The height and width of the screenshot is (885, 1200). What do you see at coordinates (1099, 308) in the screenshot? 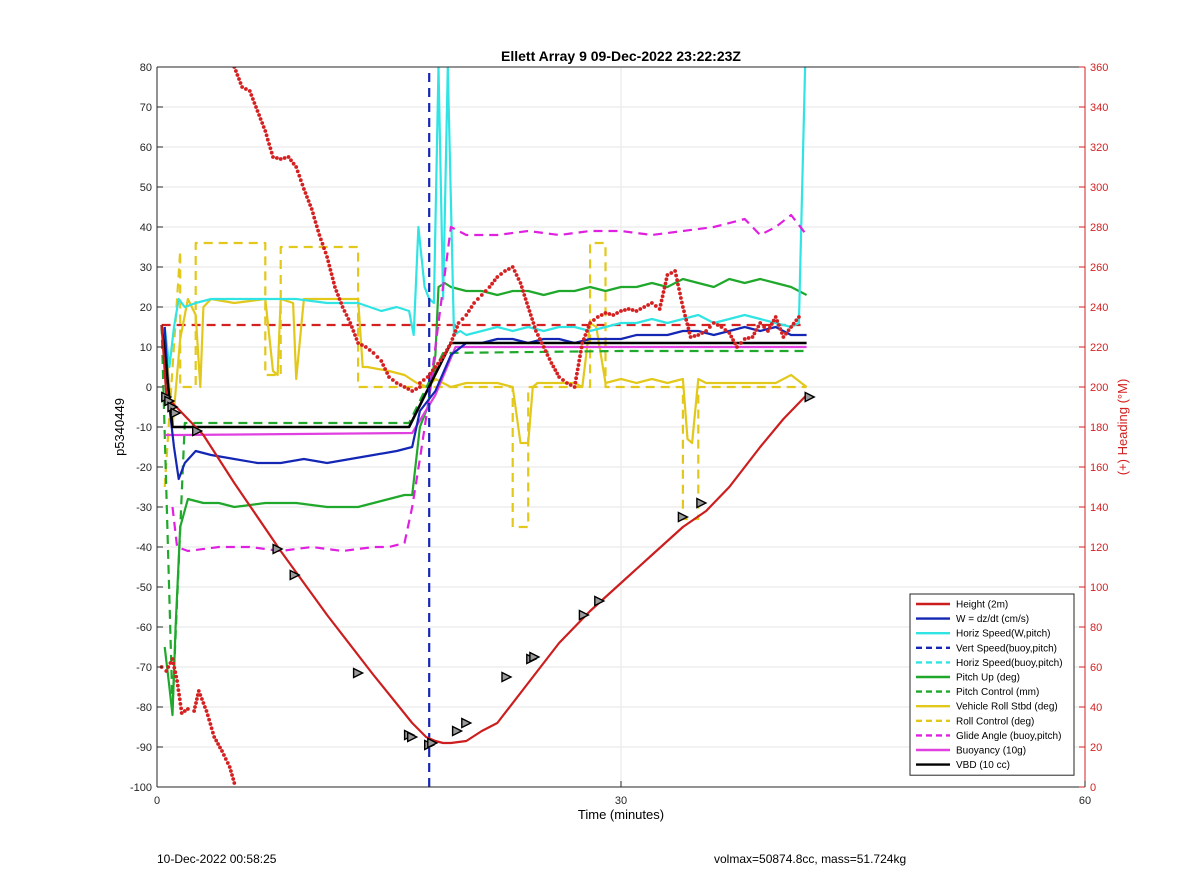
I see `y2-tick-label: 240` at bounding box center [1099, 308].